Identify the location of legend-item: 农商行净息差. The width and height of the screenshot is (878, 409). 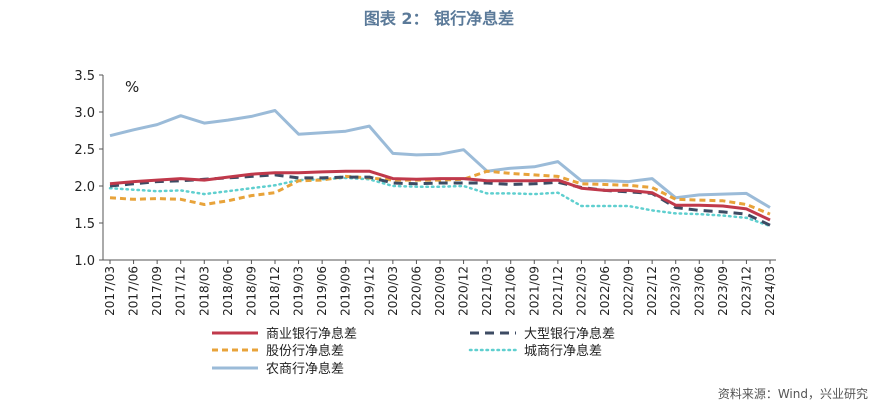
(278, 369).